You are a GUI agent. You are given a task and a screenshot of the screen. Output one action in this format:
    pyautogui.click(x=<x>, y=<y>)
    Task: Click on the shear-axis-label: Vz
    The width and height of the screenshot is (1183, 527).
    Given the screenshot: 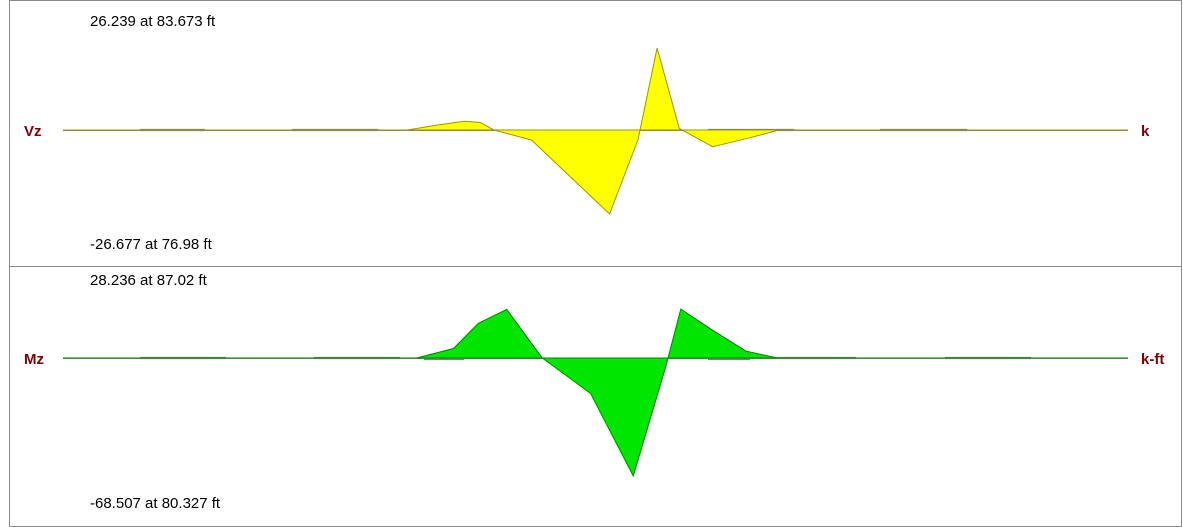 What is the action you would take?
    pyautogui.click(x=33, y=131)
    